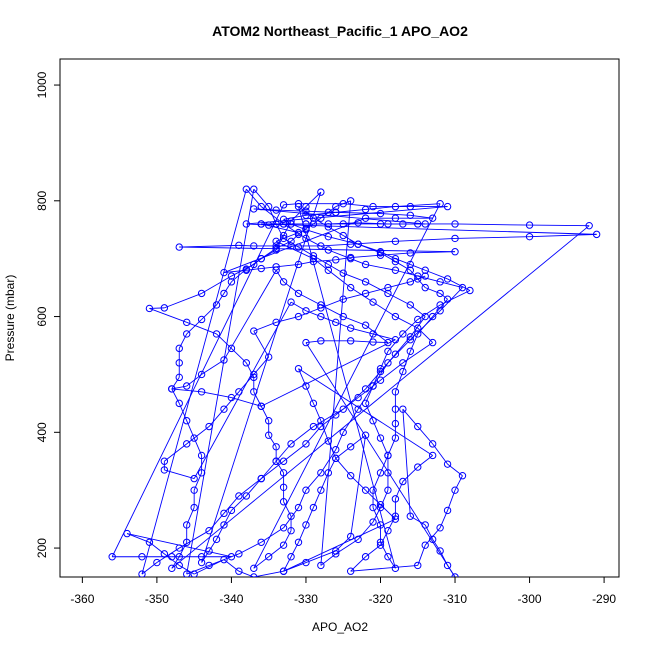 Image resolution: width=650 pixels, height=650 pixels. What do you see at coordinates (42, 84) in the screenshot?
I see `y-tick-label: 1000` at bounding box center [42, 84].